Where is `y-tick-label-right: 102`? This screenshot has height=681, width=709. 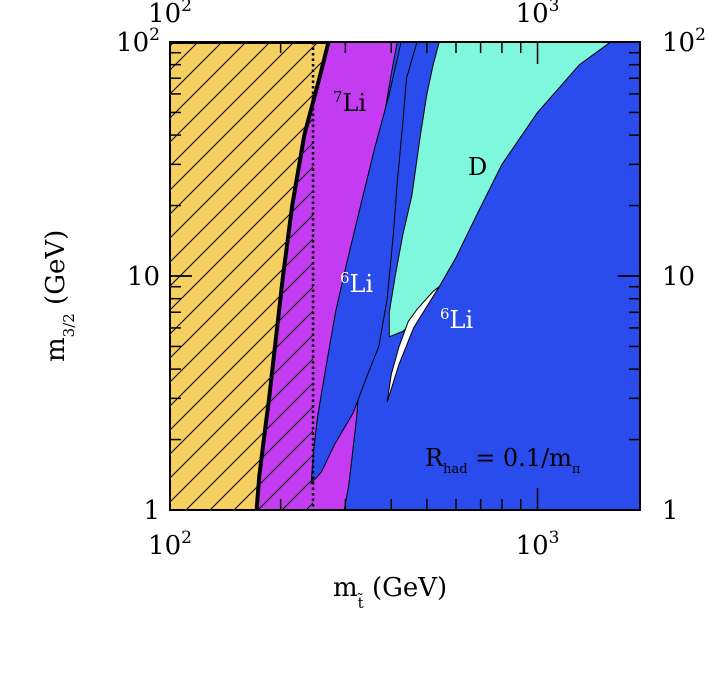 y-tick-label-right: 102 is located at coordinates (684, 41).